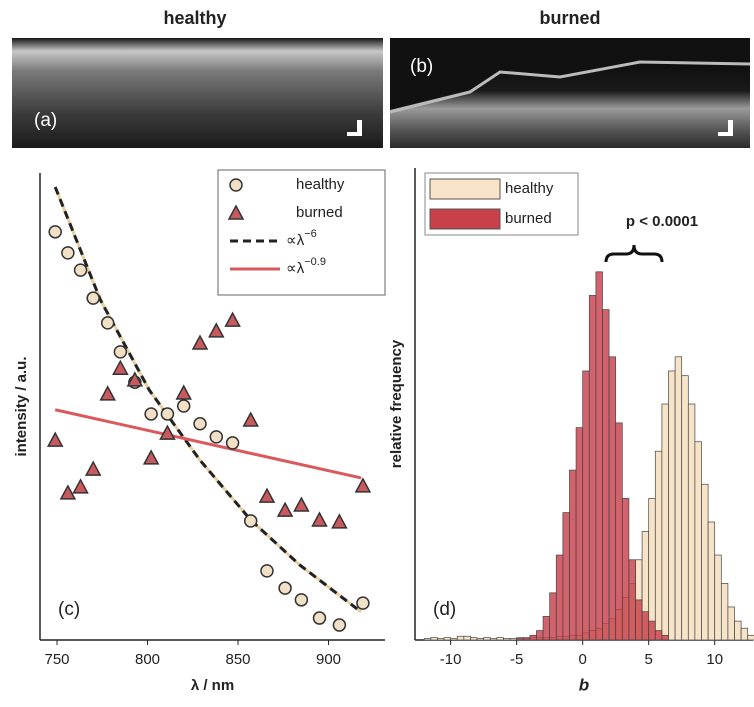 The height and width of the screenshot is (707, 754). What do you see at coordinates (208, 444) in the screenshot?
I see `fit-line` at bounding box center [208, 444].